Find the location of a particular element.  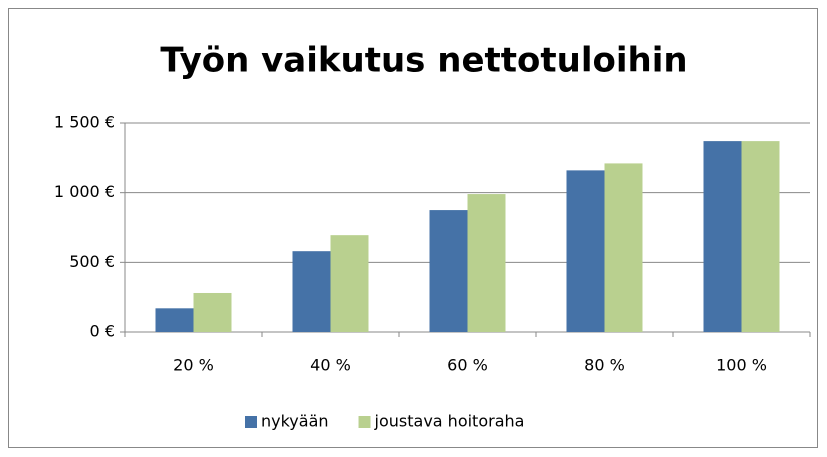

x-tick-label: 40 % is located at coordinates (330, 365).